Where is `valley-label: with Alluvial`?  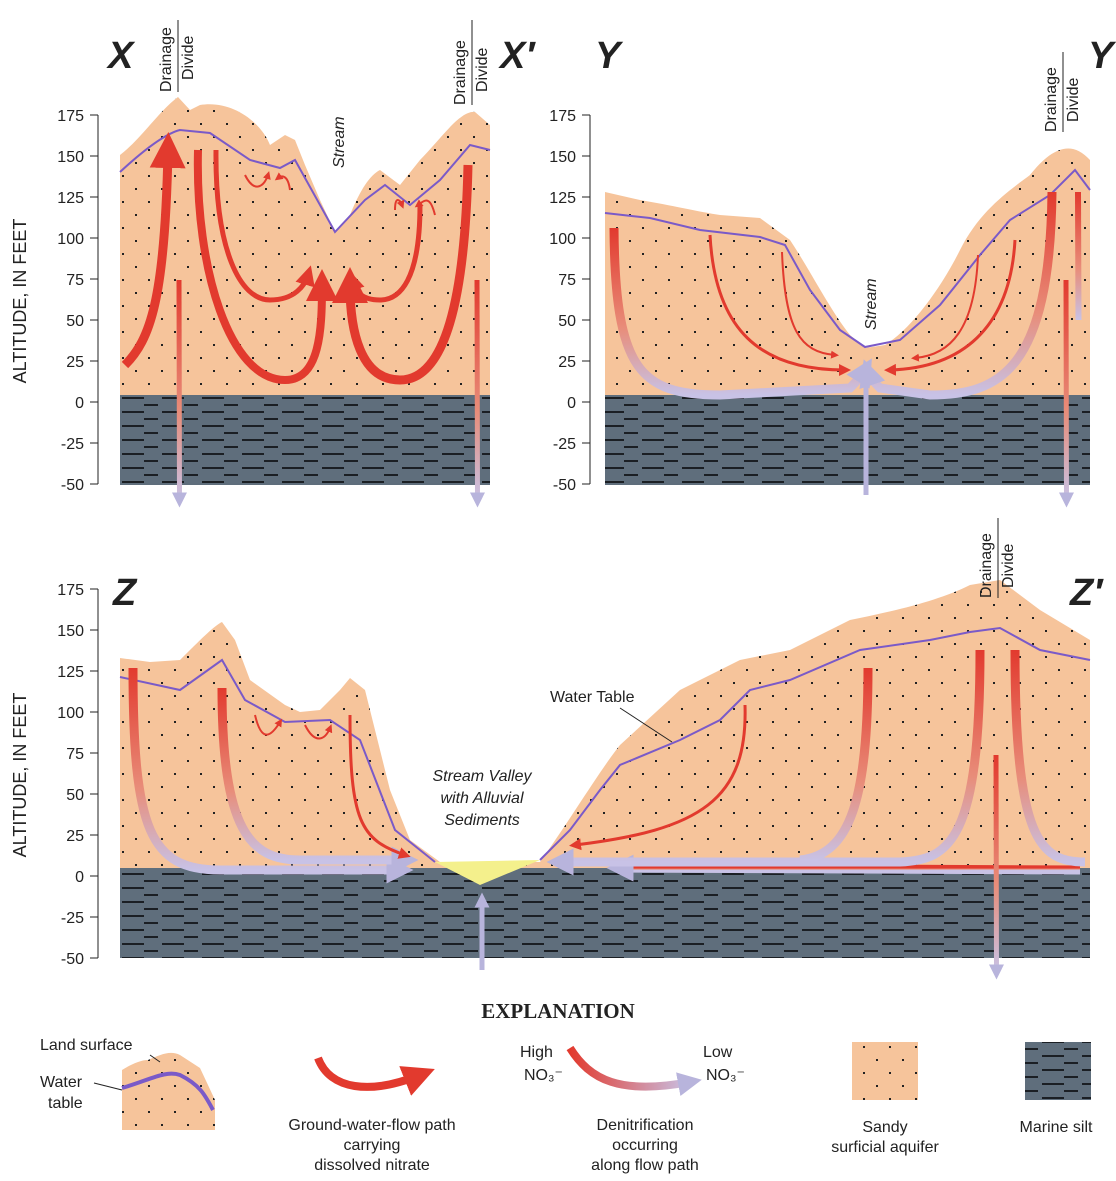
valley-label: with Alluvial is located at coordinates (482, 798).